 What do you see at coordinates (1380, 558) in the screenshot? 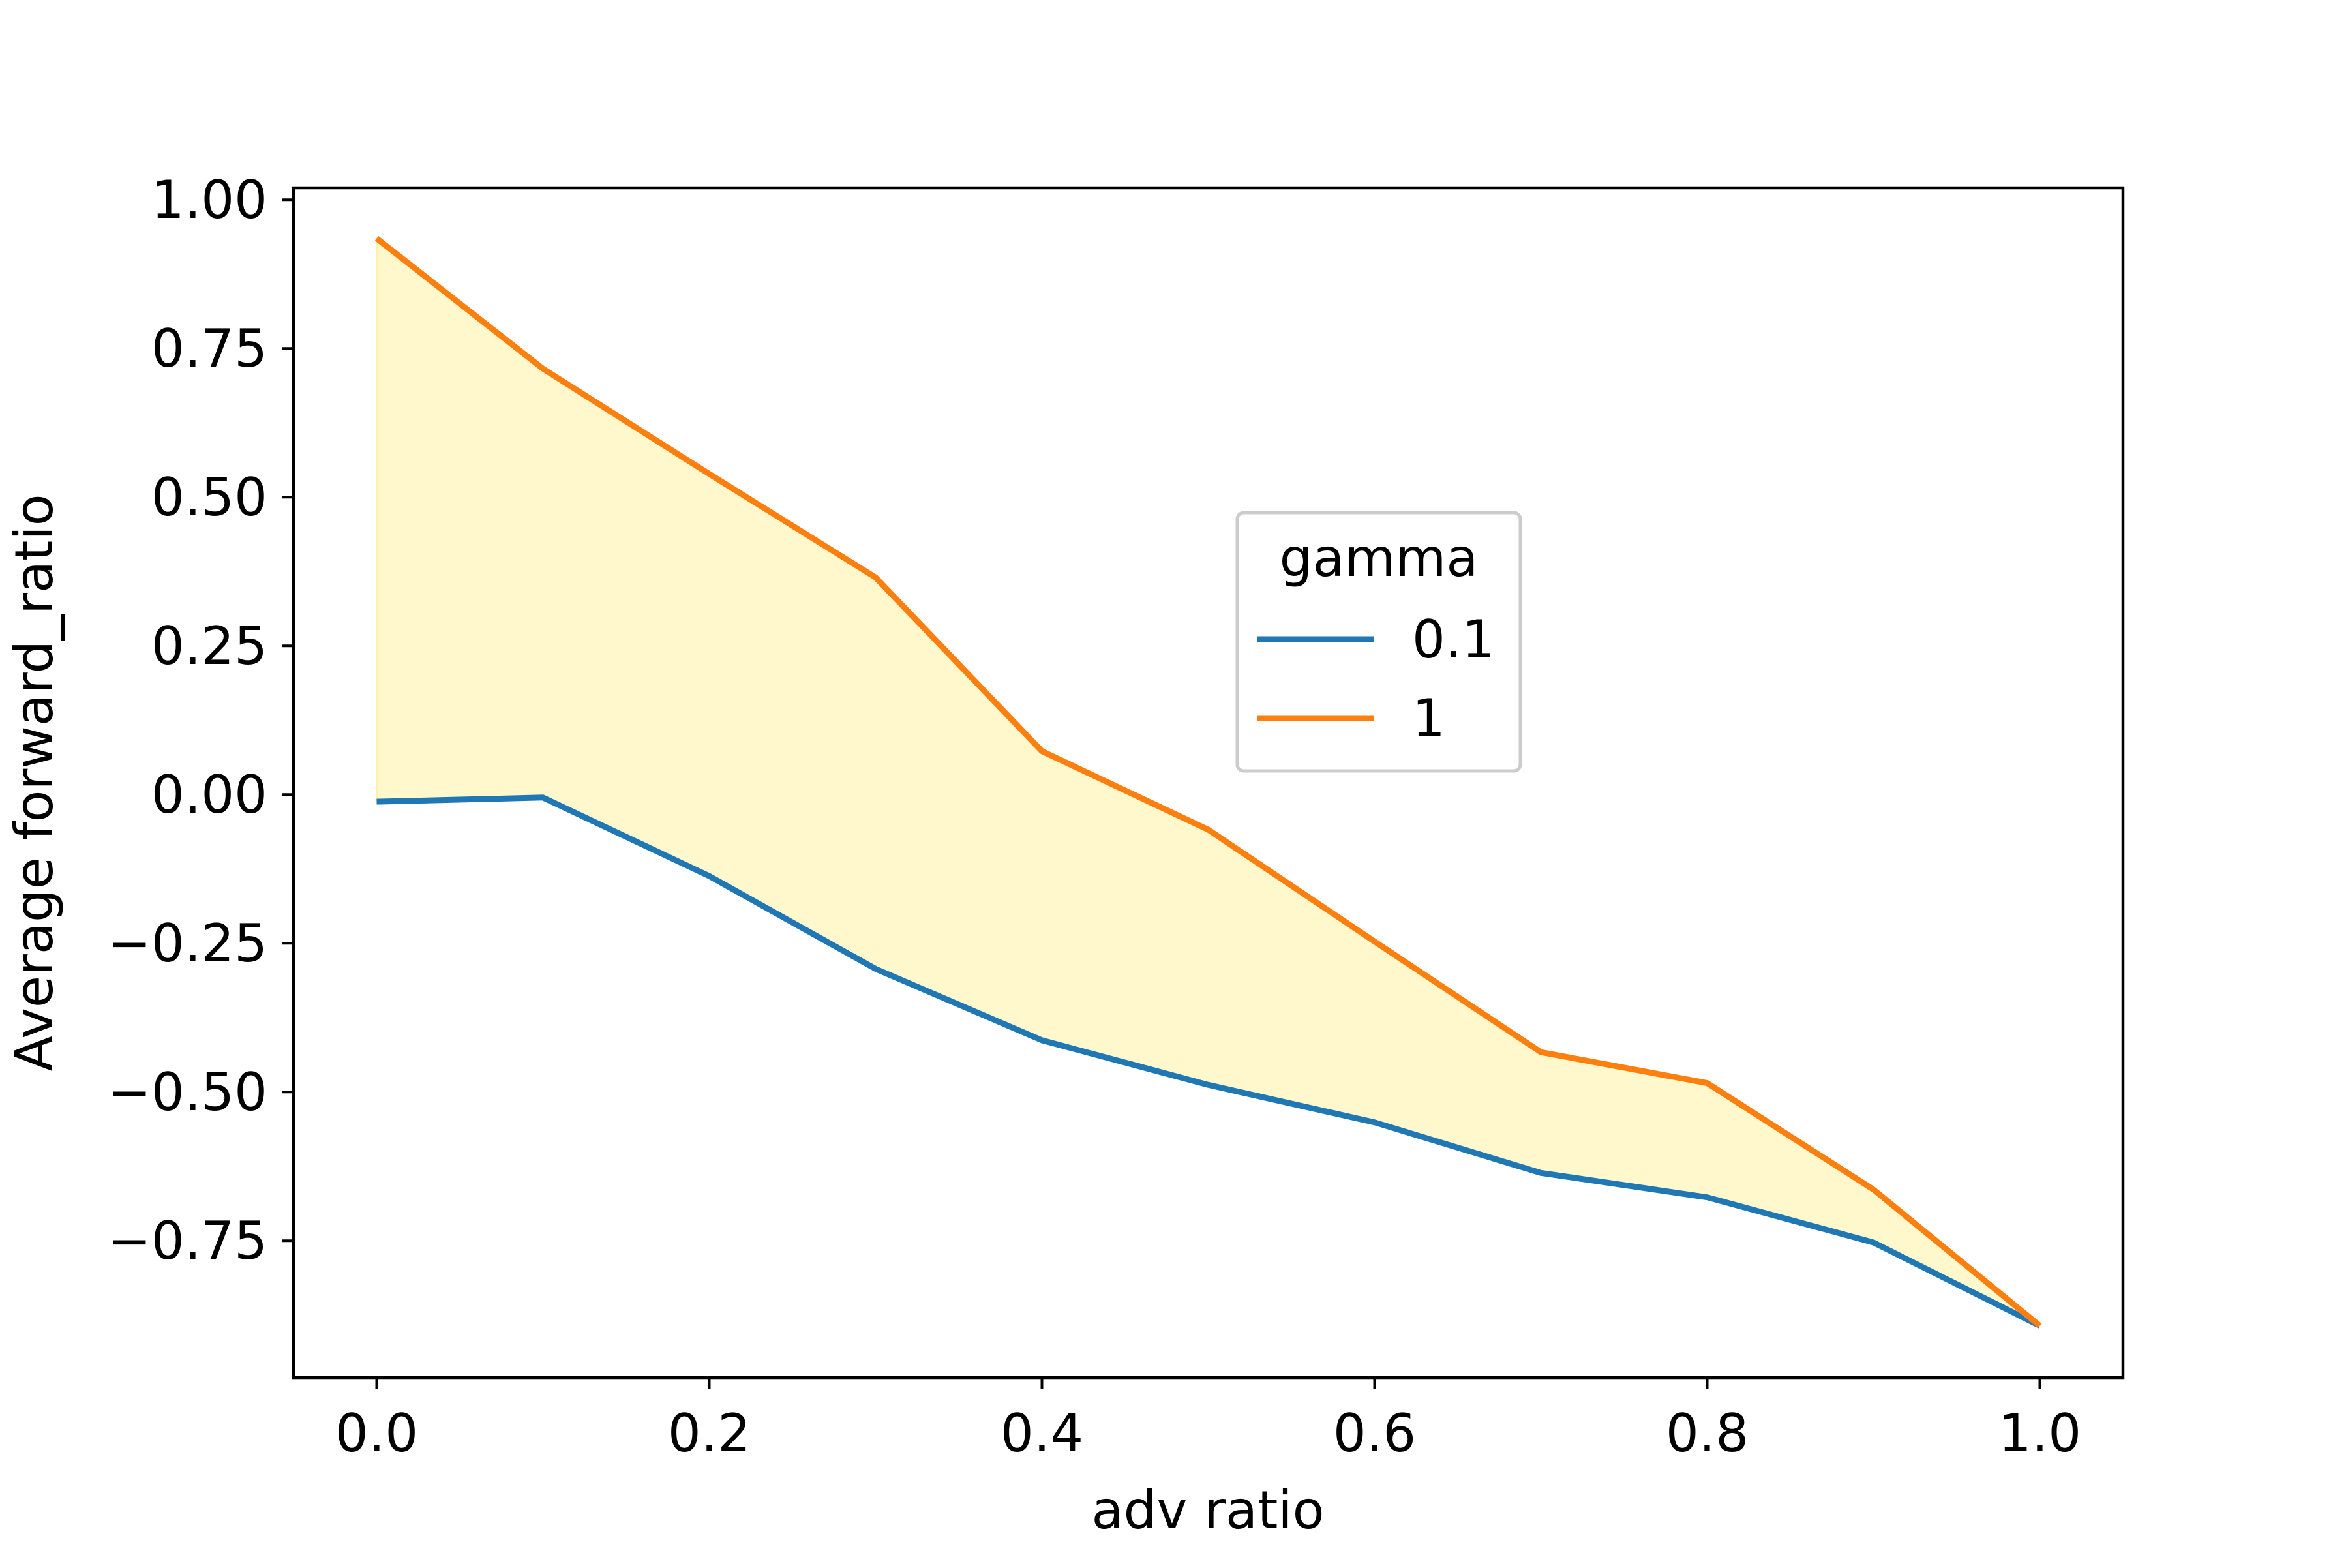
I see `legend-title: gamma` at bounding box center [1380, 558].